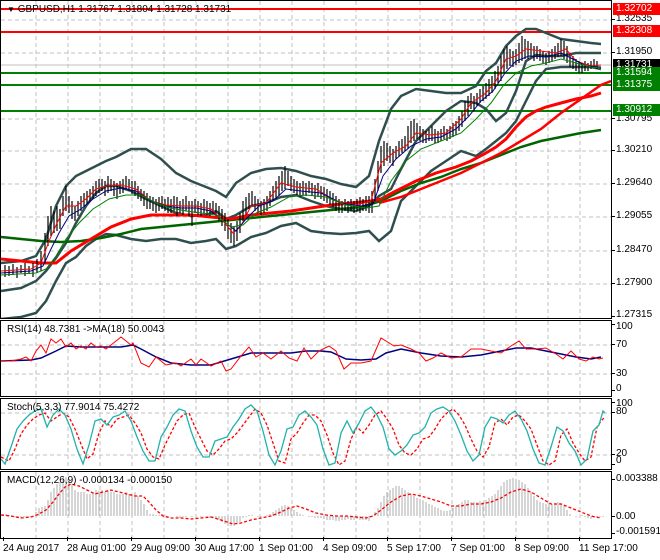 The height and width of the screenshot is (560, 660). Describe the element at coordinates (634, 51) in the screenshot. I see `price-label: 1.31950` at that location.